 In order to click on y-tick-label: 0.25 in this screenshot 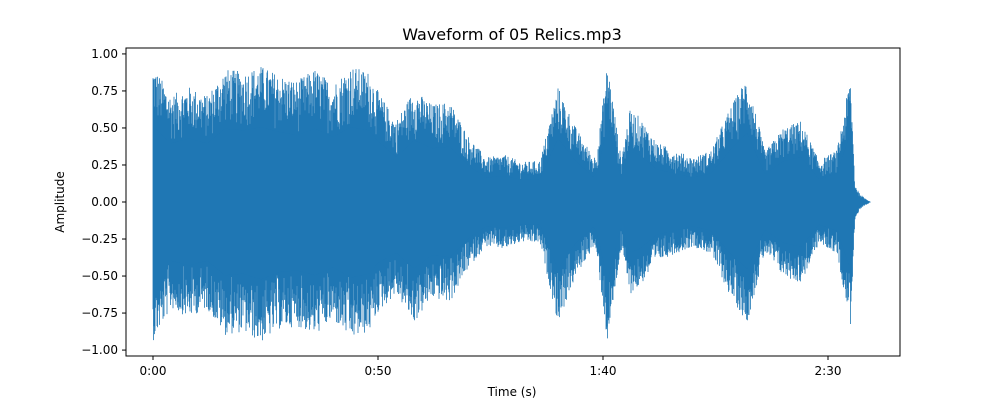, I will do `click(104, 165)`.